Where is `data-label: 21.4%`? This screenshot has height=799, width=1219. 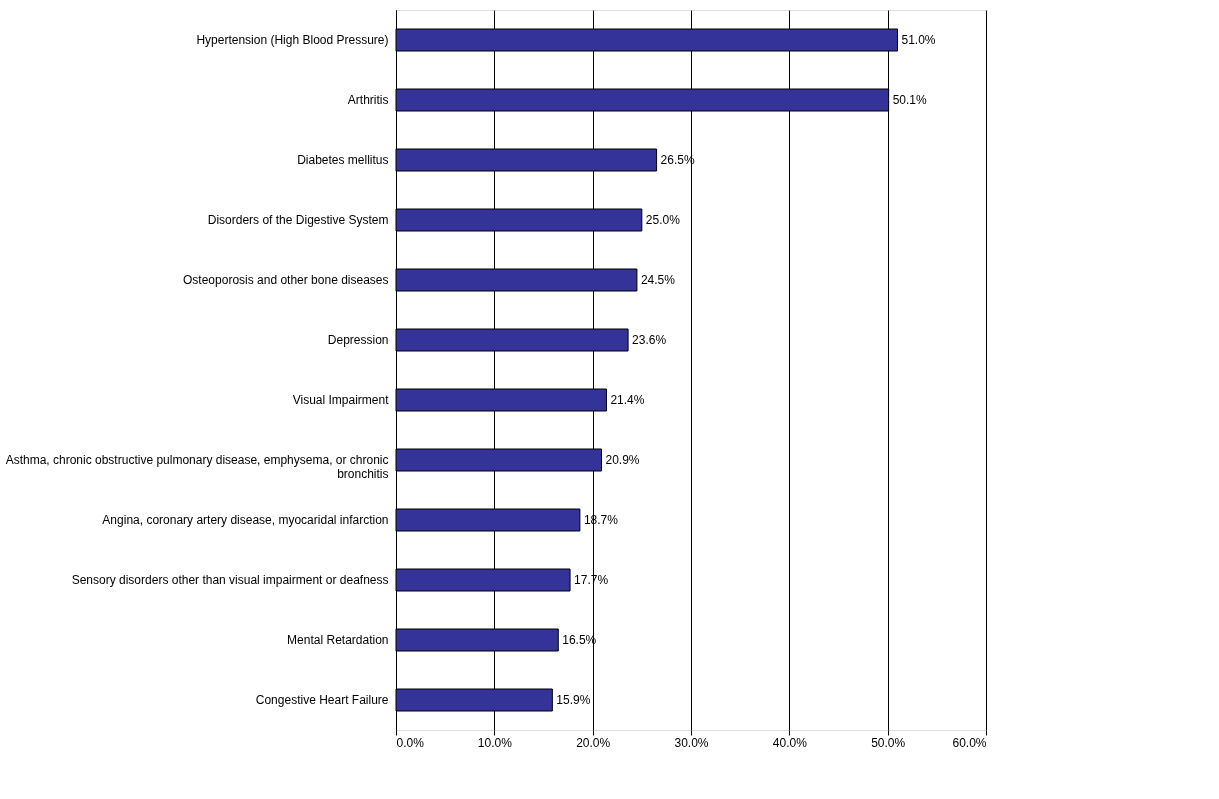
data-label: 21.4% is located at coordinates (627, 400).